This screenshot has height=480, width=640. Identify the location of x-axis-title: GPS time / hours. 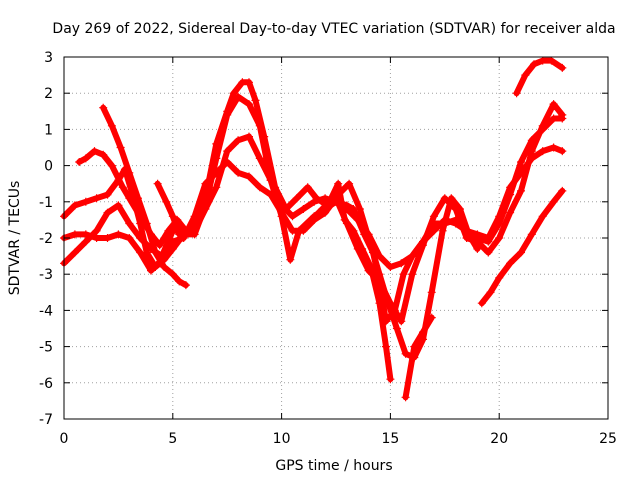
(333, 466).